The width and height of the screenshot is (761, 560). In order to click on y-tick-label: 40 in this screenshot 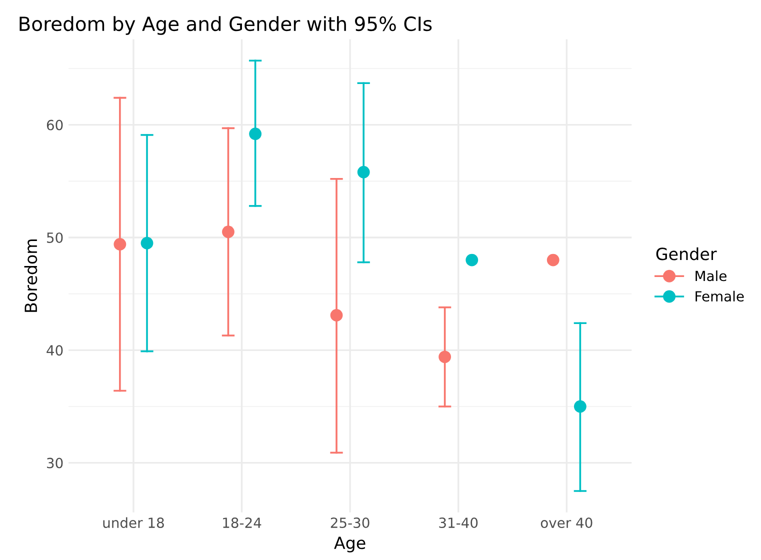, I will do `click(54, 350)`.